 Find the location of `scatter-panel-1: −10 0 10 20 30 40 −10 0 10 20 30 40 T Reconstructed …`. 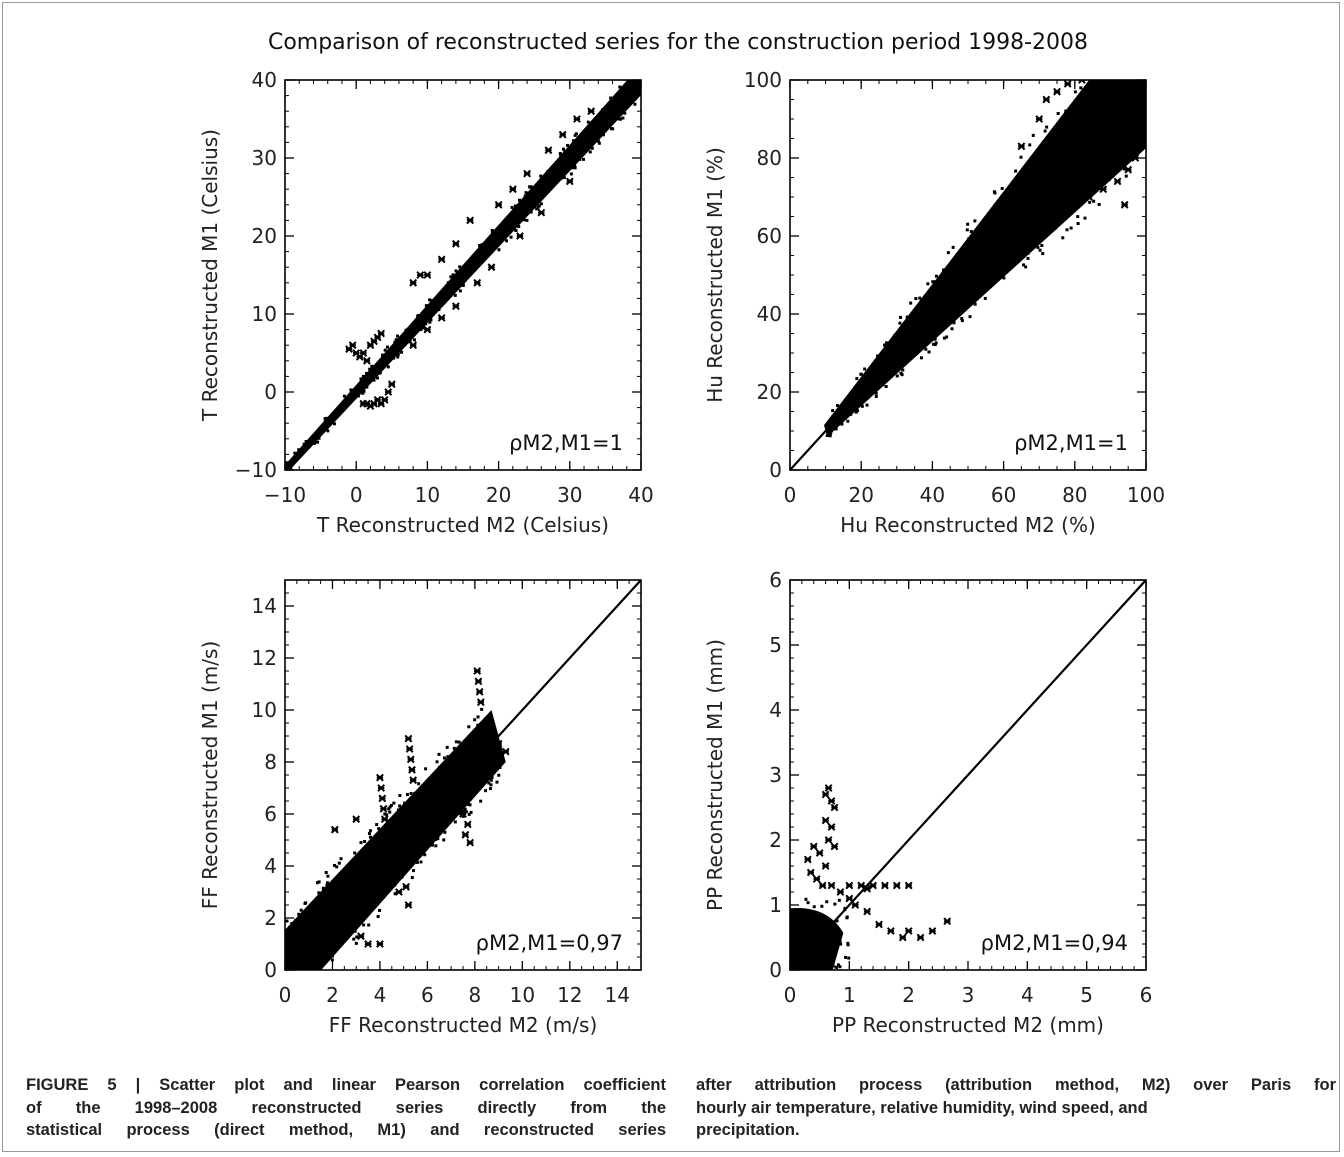

scatter-panel-1: −10 0 10 20 30 40 −10 0 10 20 30 40 T Reconstructed … is located at coordinates (426, 302).